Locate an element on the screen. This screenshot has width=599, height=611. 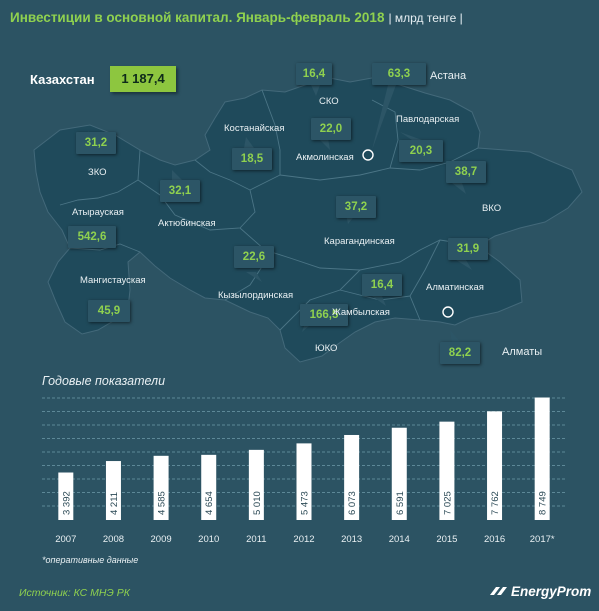
kazakhstan-label: Казахстан is located at coordinates (62, 79).